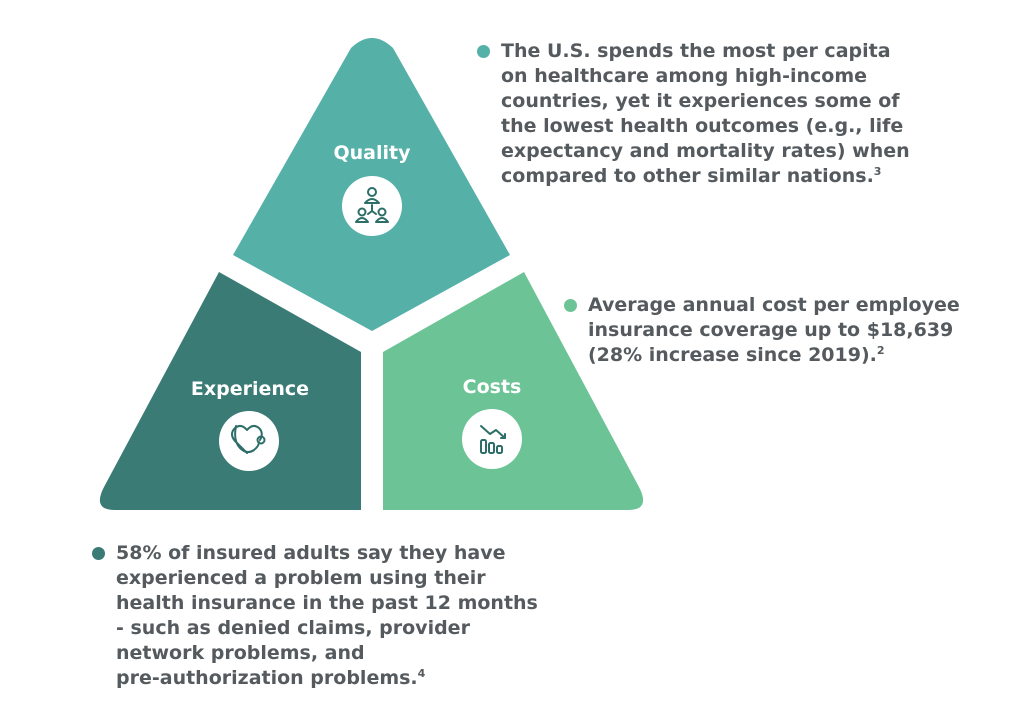 The height and width of the screenshot is (717, 1024). I want to click on quality-bullet-dot, so click(483, 51).